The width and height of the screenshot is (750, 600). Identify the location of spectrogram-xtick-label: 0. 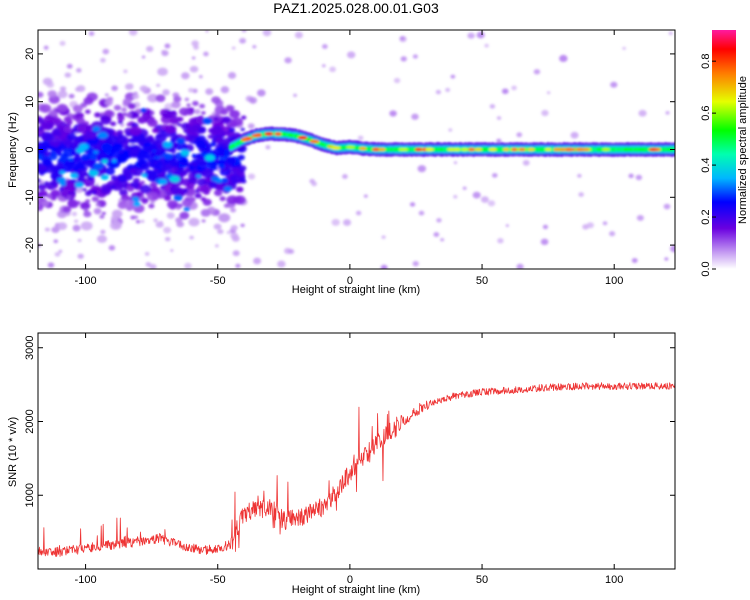
(350, 281).